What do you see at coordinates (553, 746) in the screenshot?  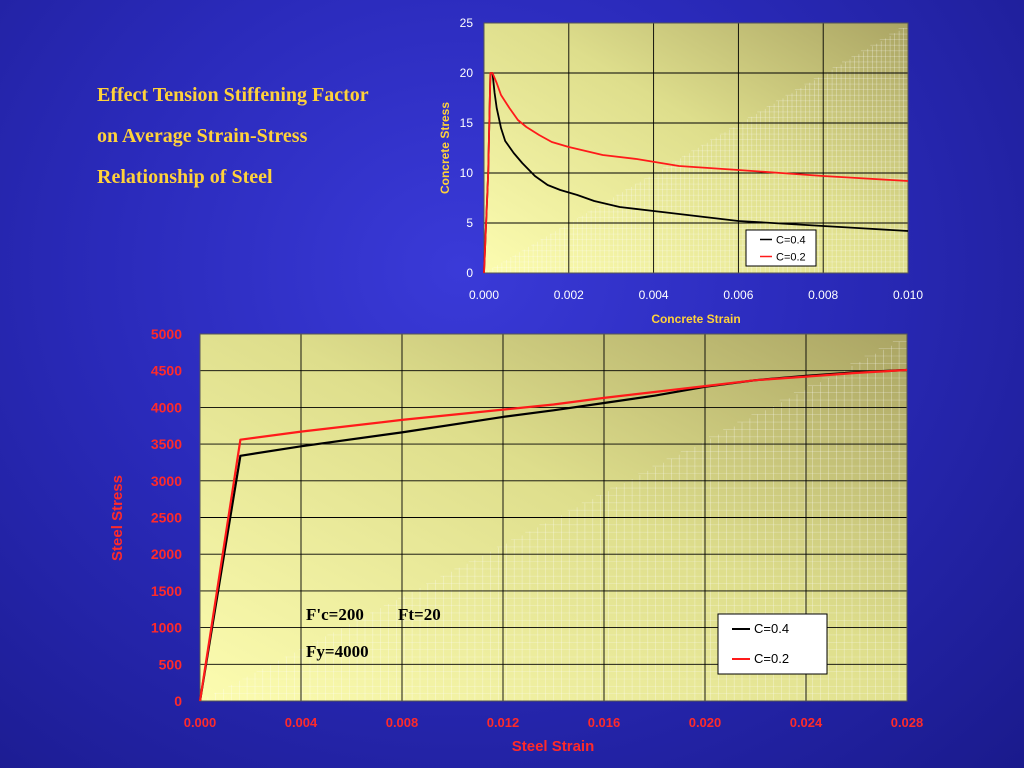 I see `chart2-x-axis-label: Steel Strain` at bounding box center [553, 746].